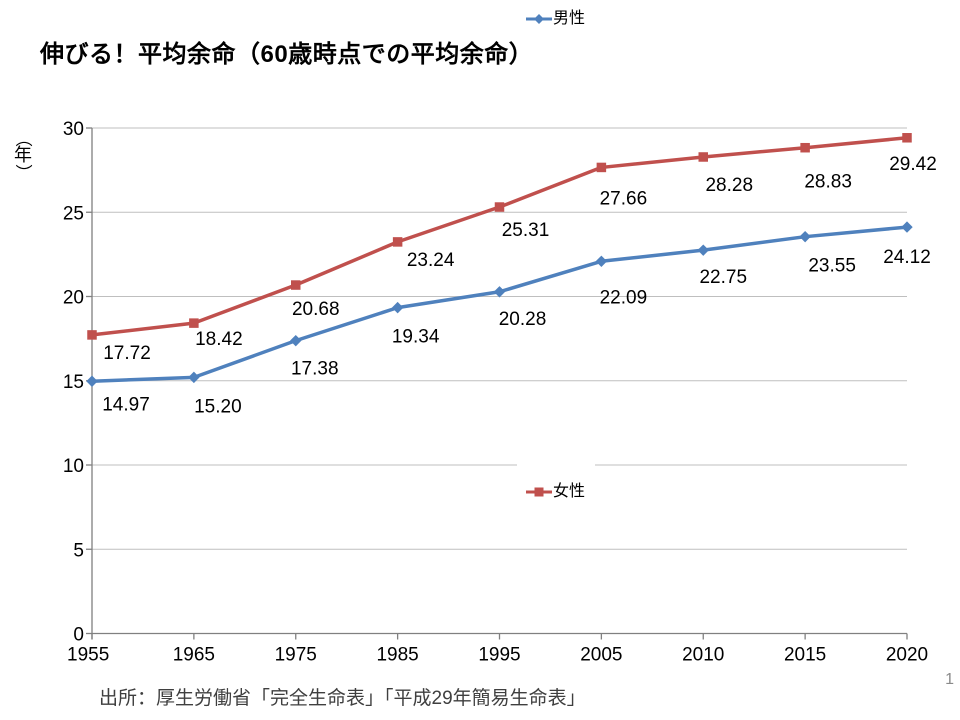  What do you see at coordinates (342, 698) in the screenshot?
I see `source-note: 出所：厚生労働省「完全生命表」「平成29年簡易生命表」` at bounding box center [342, 698].